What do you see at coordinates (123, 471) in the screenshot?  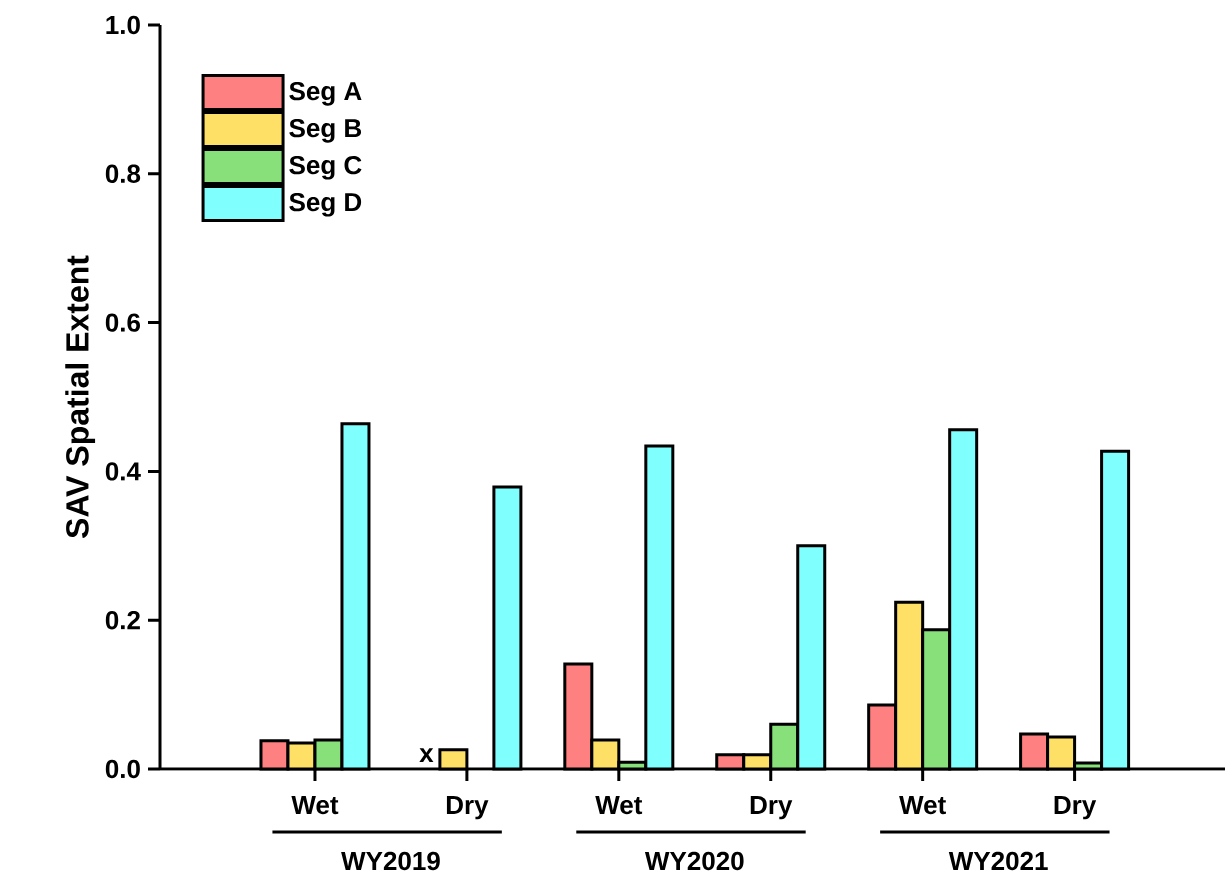 I see `y-tick-label: 0.4` at bounding box center [123, 471].